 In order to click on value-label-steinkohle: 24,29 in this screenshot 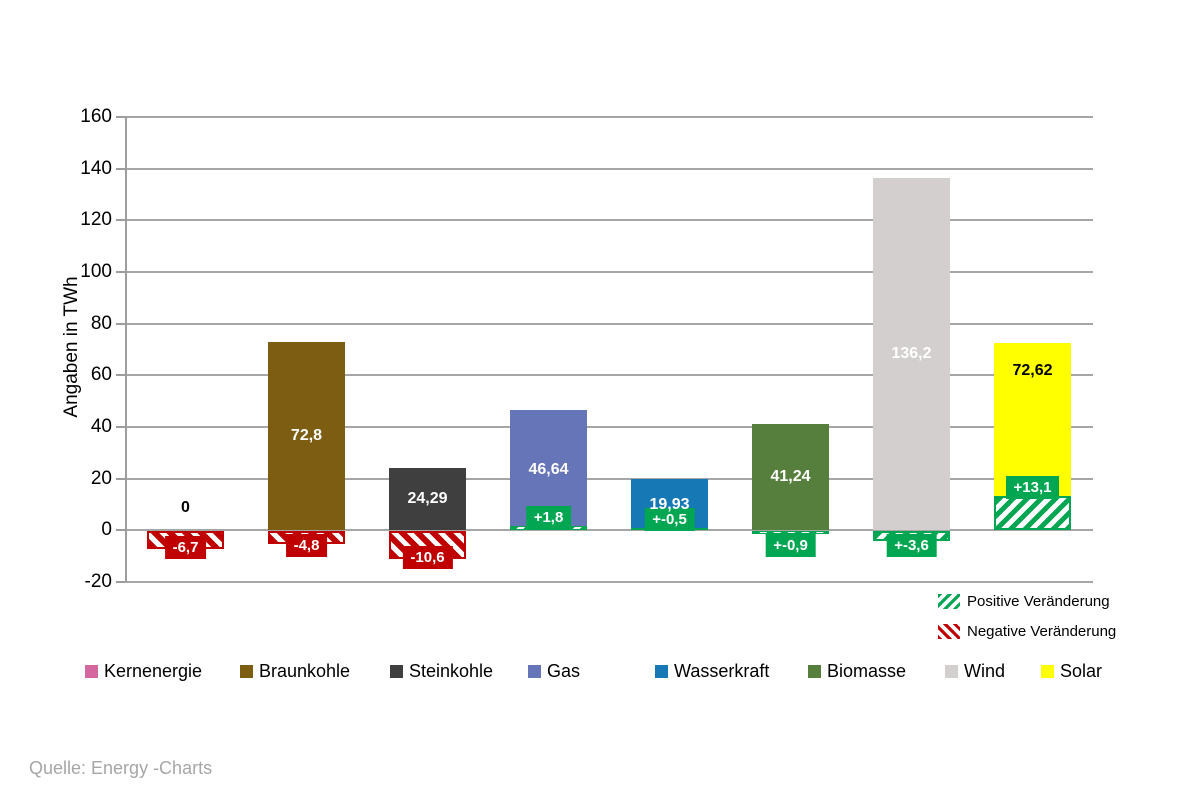, I will do `click(427, 498)`.